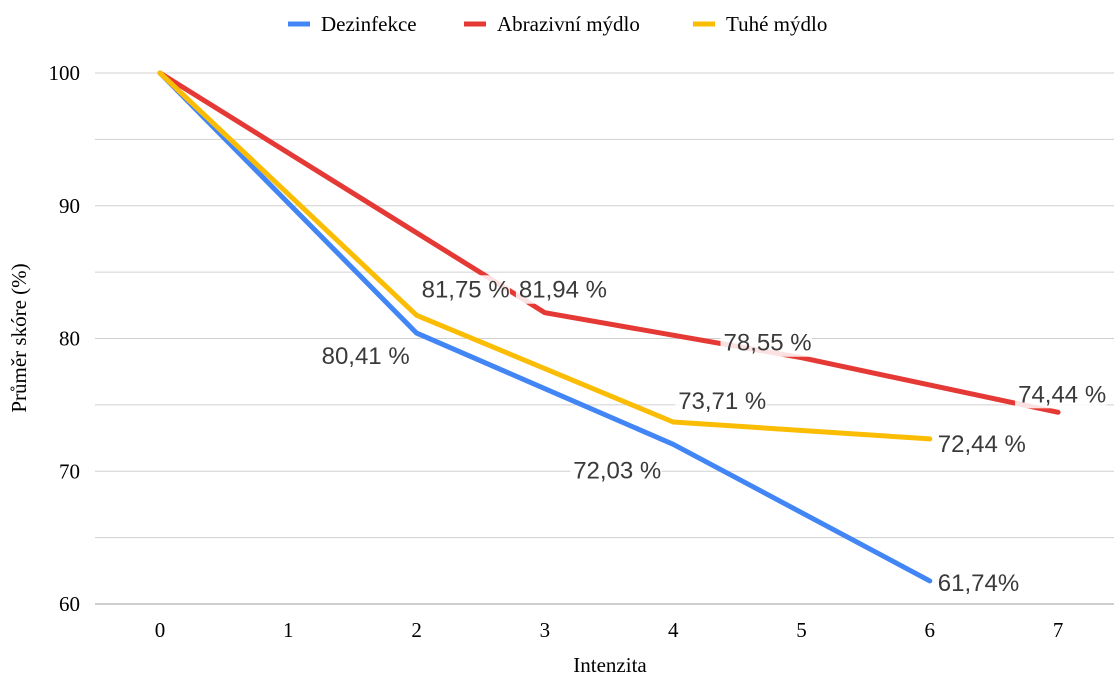 The image size is (1114, 684). I want to click on x-tick-labels: 0 1 2 3 4 5 6 7, so click(609, 630).